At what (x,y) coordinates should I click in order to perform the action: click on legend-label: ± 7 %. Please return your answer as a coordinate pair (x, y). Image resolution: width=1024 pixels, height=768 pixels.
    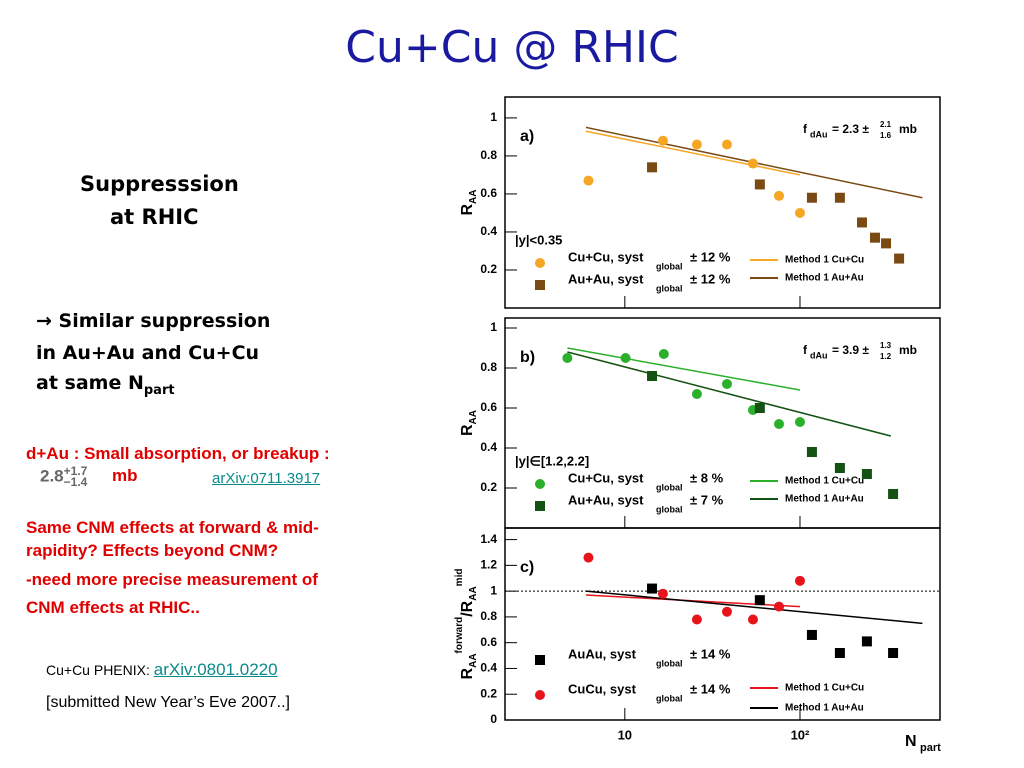
    Looking at the image, I should click on (707, 499).